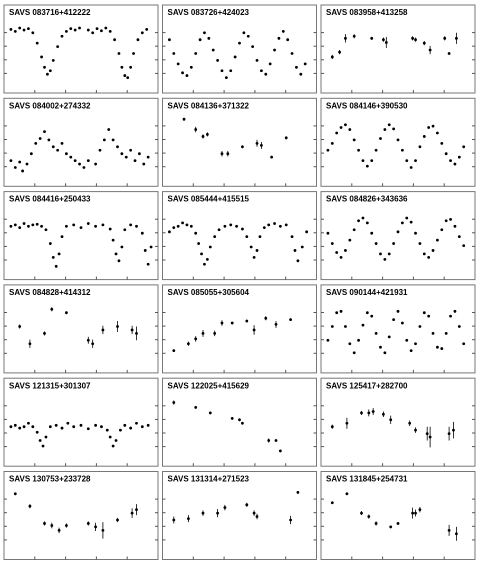 This screenshot has width=480, height=565. Describe the element at coordinates (209, 105) in the screenshot. I see `panel-title: SAVS 084136+371322` at that location.